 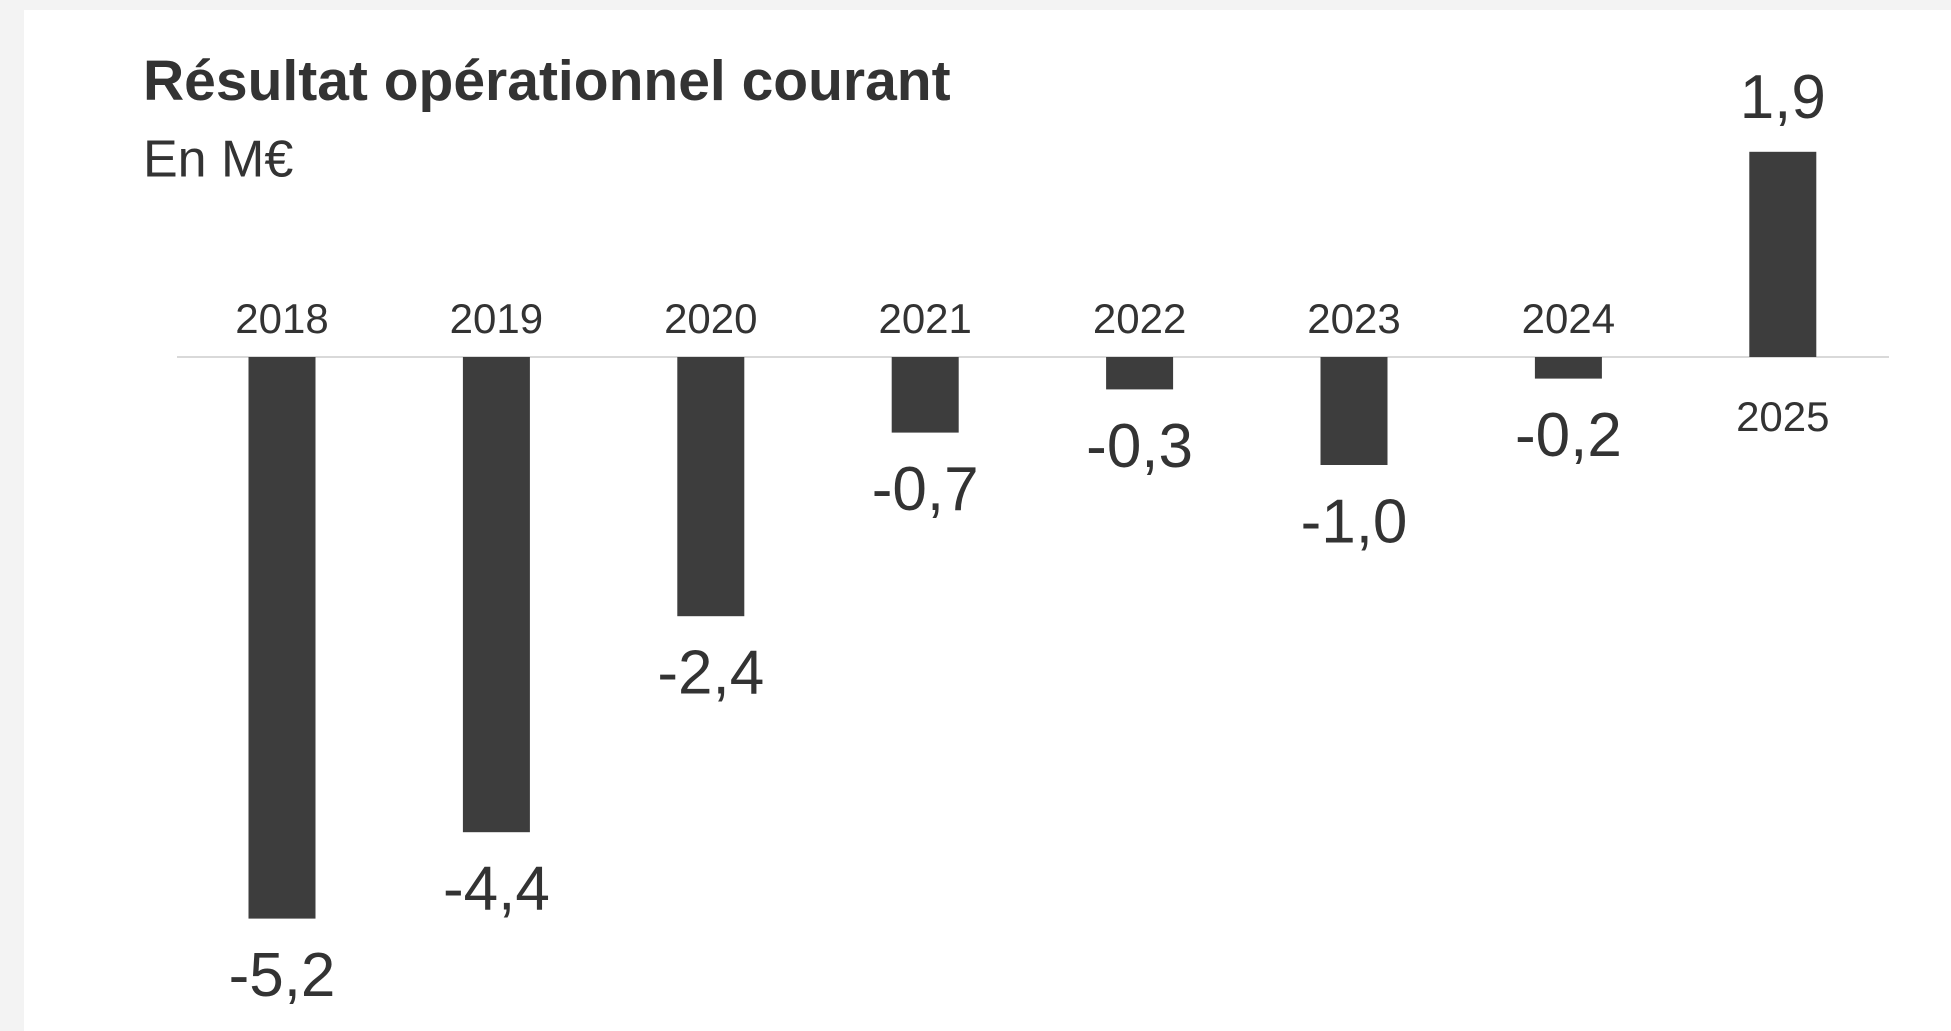 What do you see at coordinates (1783, 97) in the screenshot?
I see `value-label: 1,9` at bounding box center [1783, 97].